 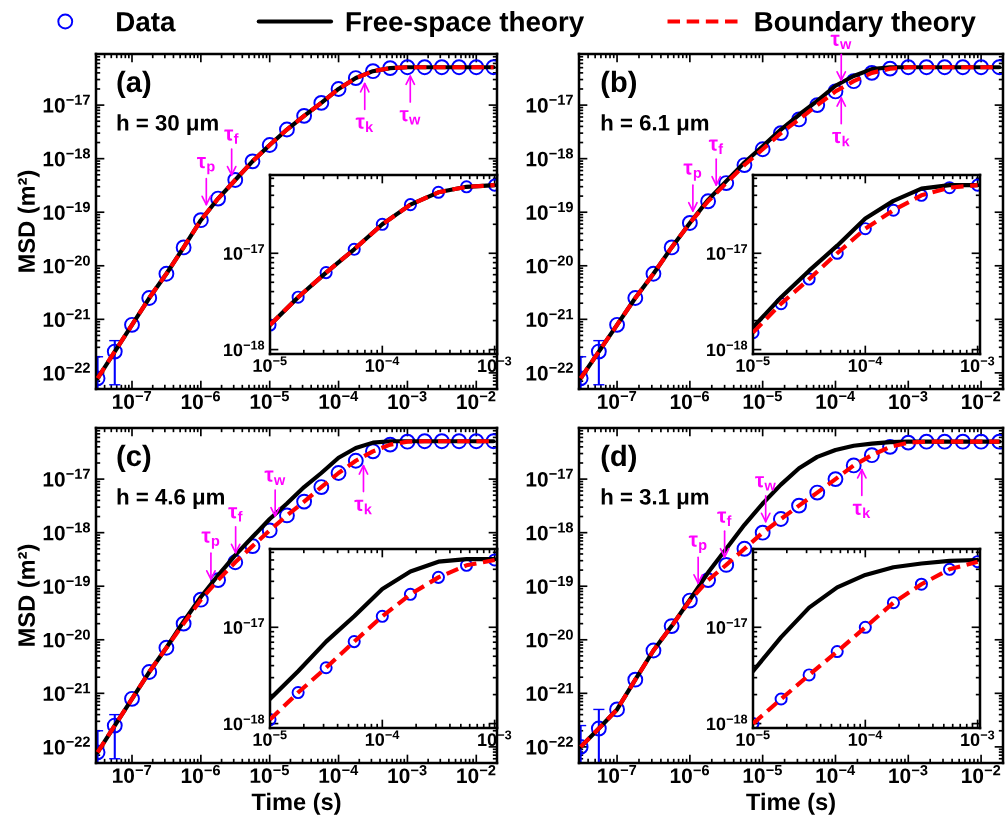 I want to click on annotation: h = 3.1 μm, so click(x=655, y=498).